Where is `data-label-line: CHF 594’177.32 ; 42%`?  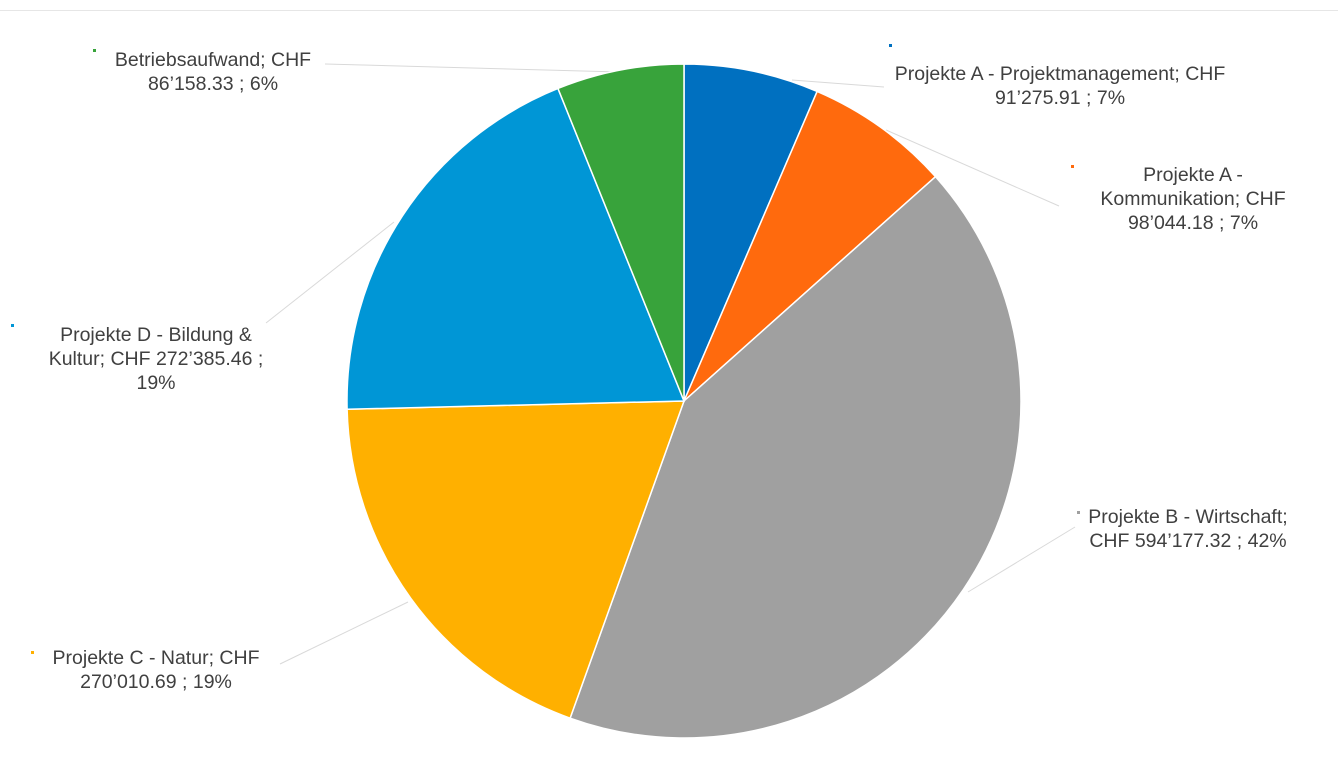
data-label-line: CHF 594’177.32 ; 42% is located at coordinates (1187, 541).